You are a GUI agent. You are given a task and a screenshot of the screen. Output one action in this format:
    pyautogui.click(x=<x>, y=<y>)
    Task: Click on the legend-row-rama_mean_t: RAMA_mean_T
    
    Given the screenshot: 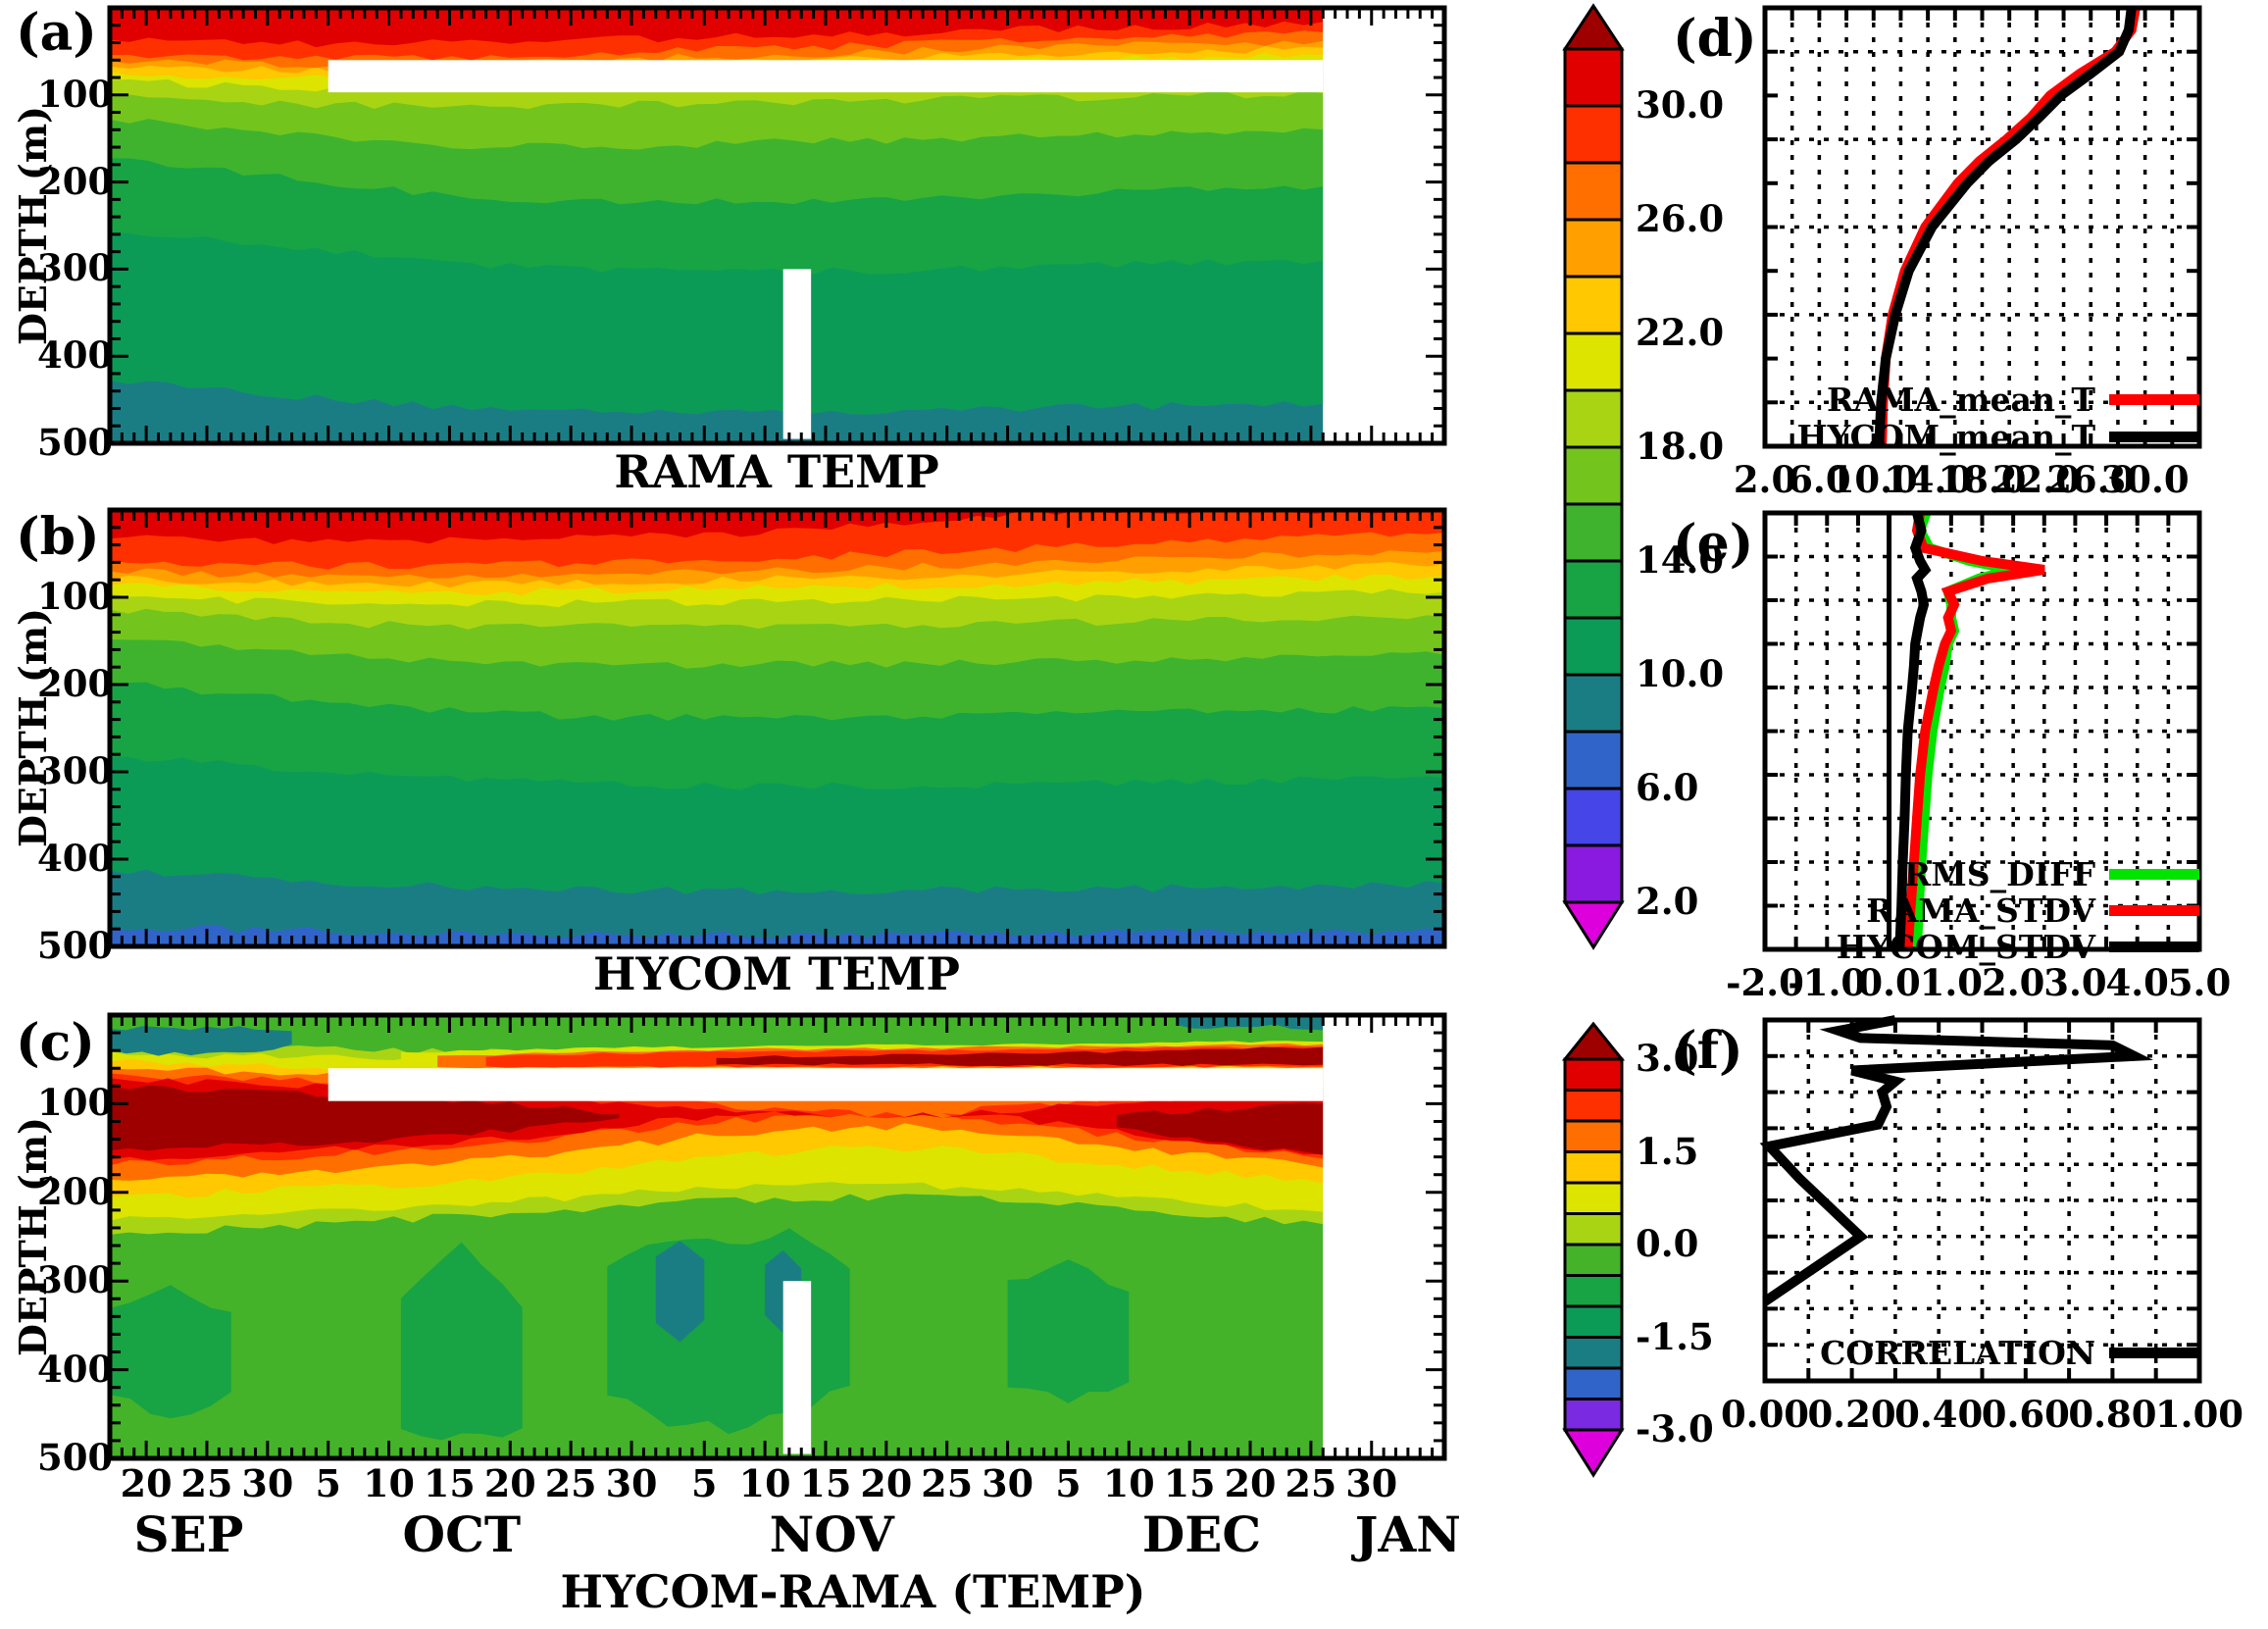 What is the action you would take?
    pyautogui.click(x=2013, y=400)
    